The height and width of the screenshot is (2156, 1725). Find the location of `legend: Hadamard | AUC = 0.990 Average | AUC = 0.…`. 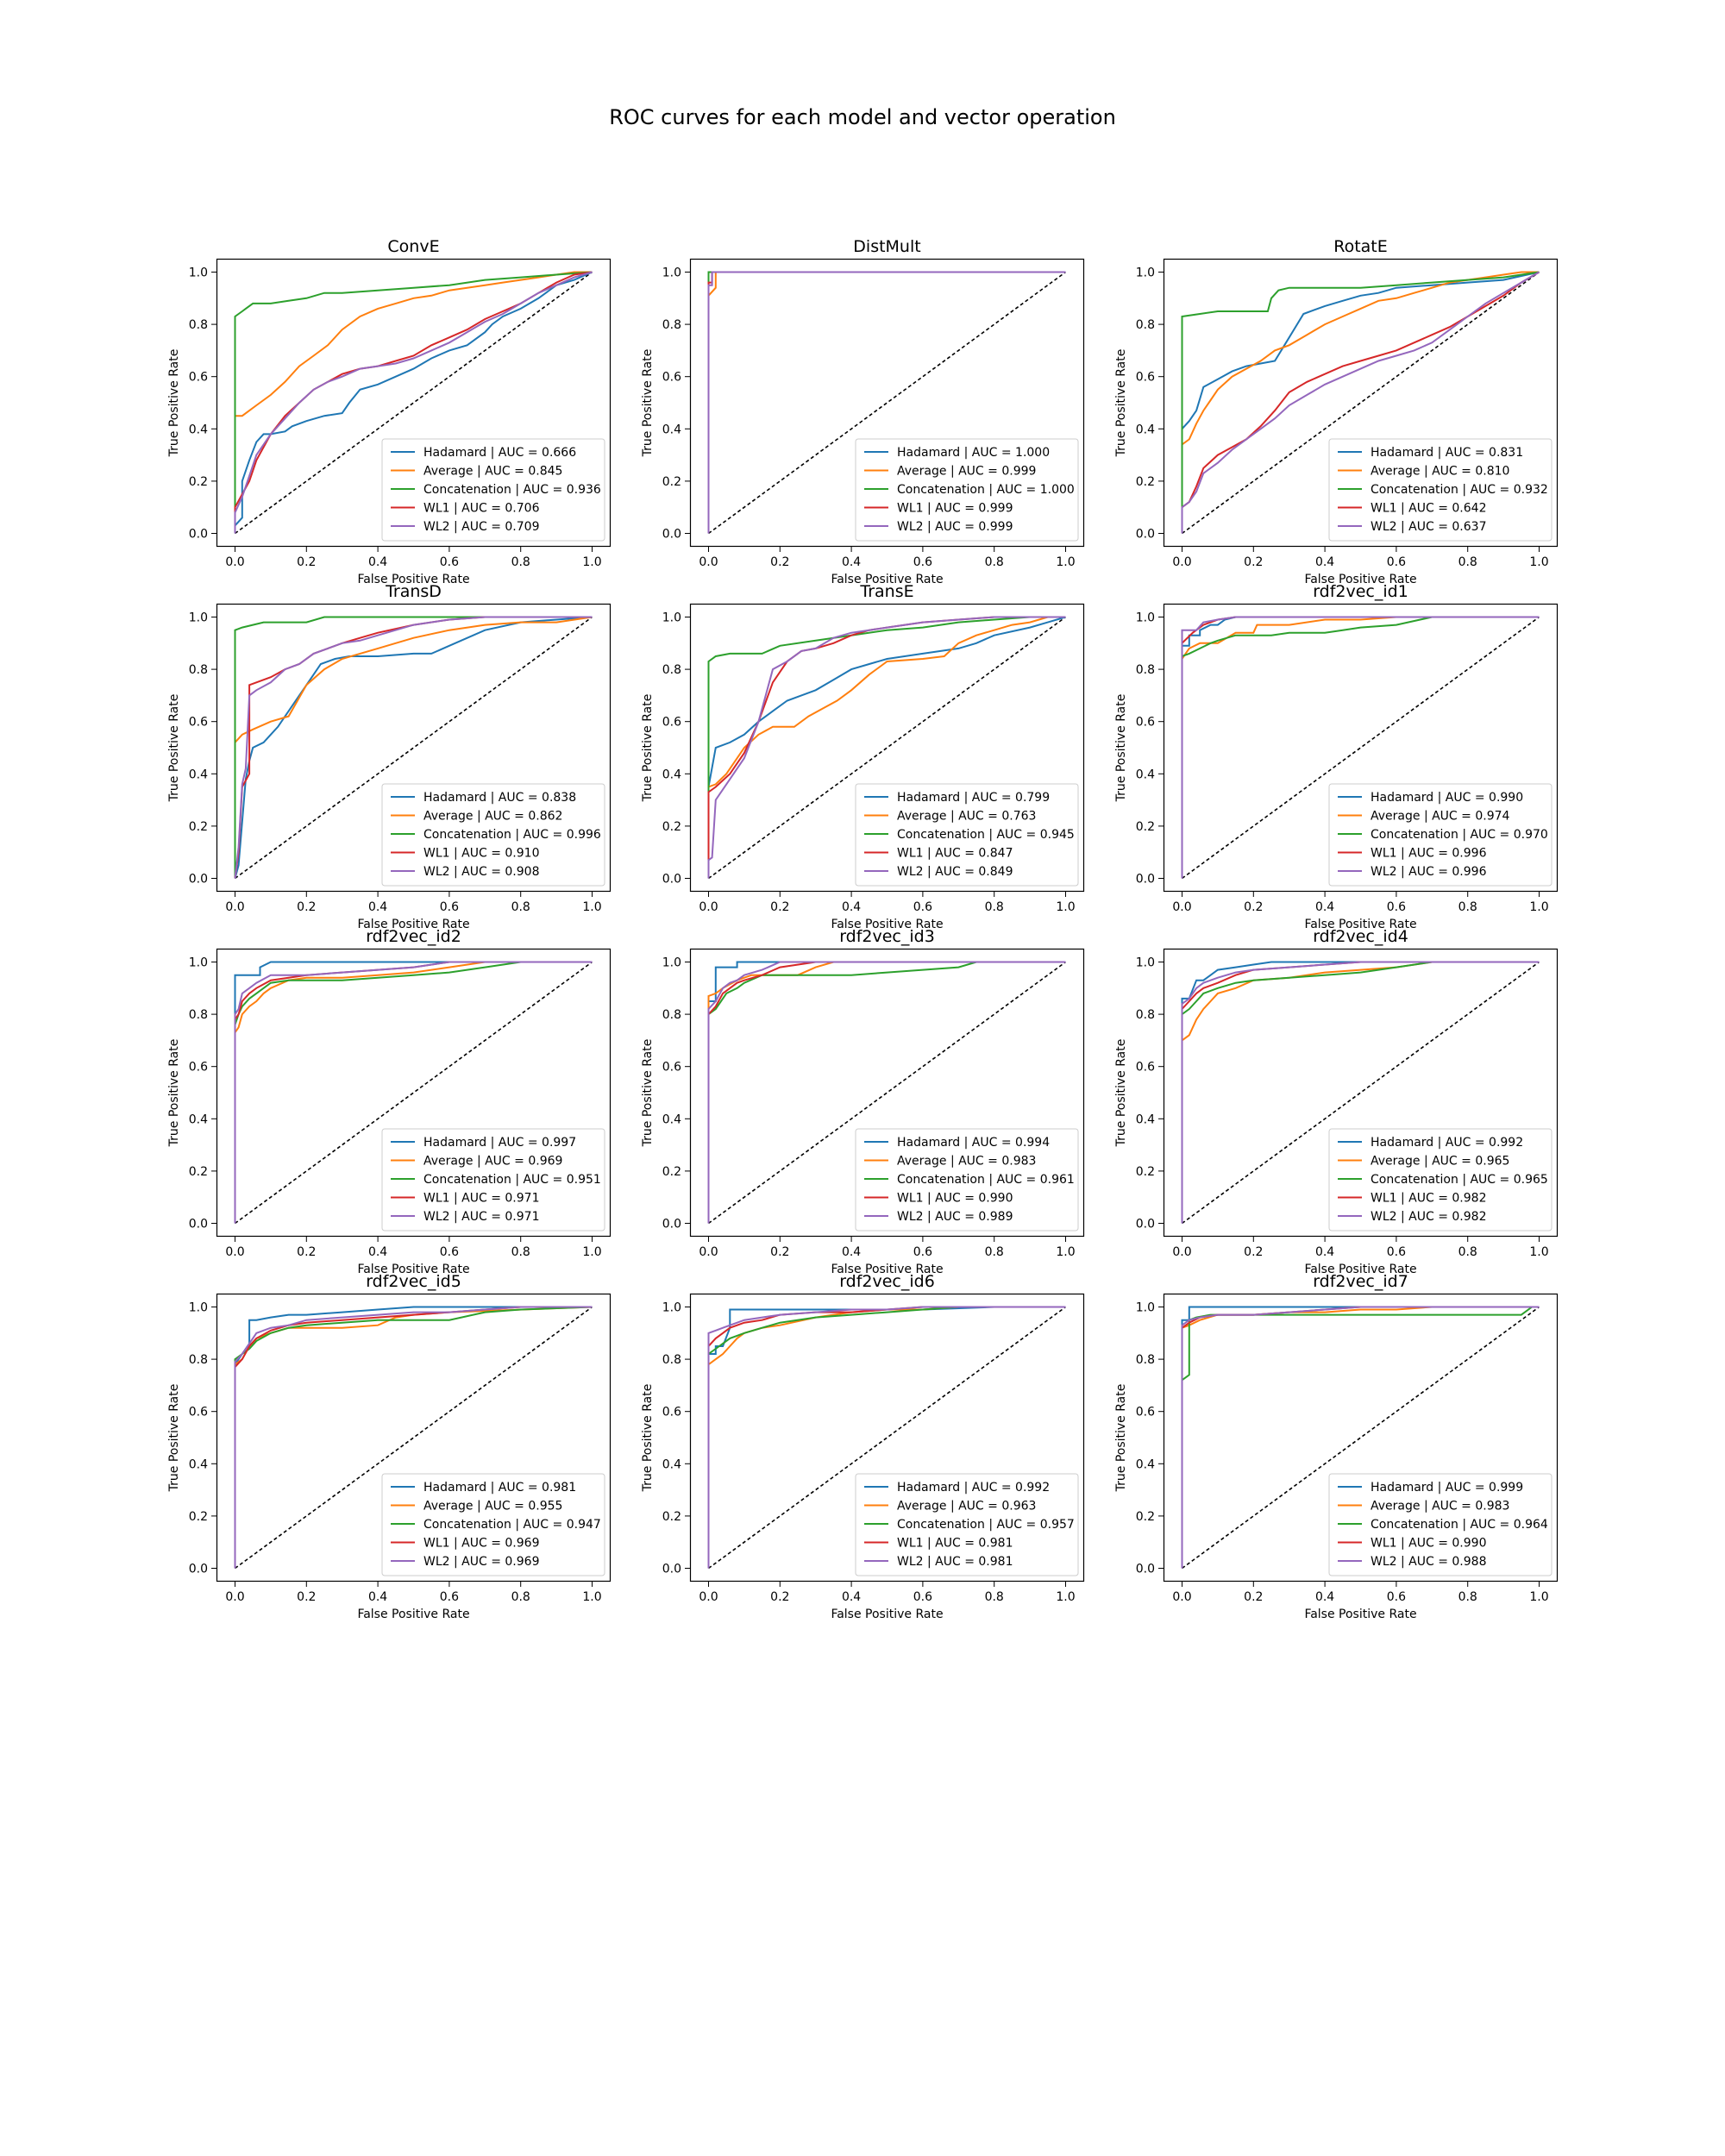

legend: Hadamard | AUC = 0.990 Average | AUC = 0.… is located at coordinates (1440, 835).